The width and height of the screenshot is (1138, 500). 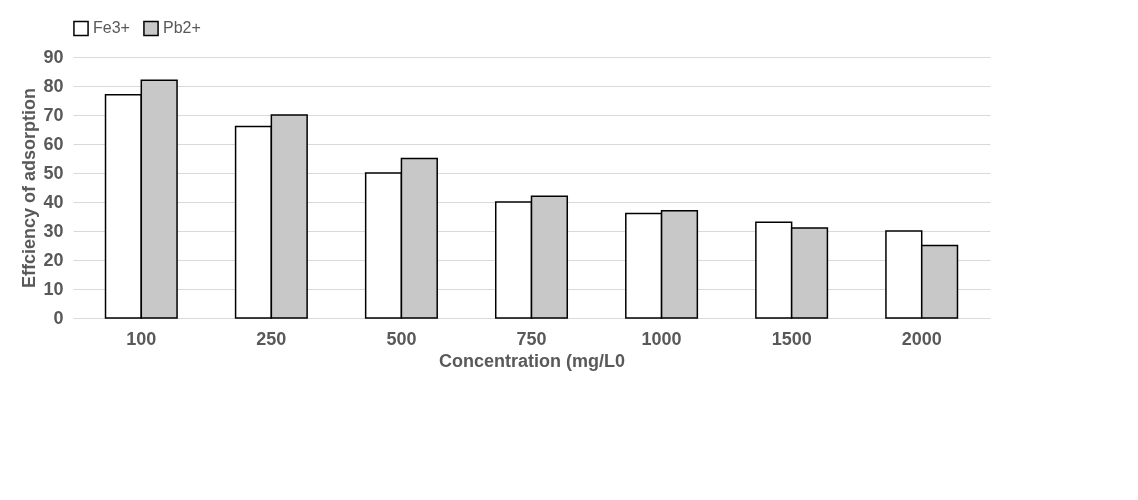 What do you see at coordinates (53, 143) in the screenshot?
I see `y-tick-label: 60` at bounding box center [53, 143].